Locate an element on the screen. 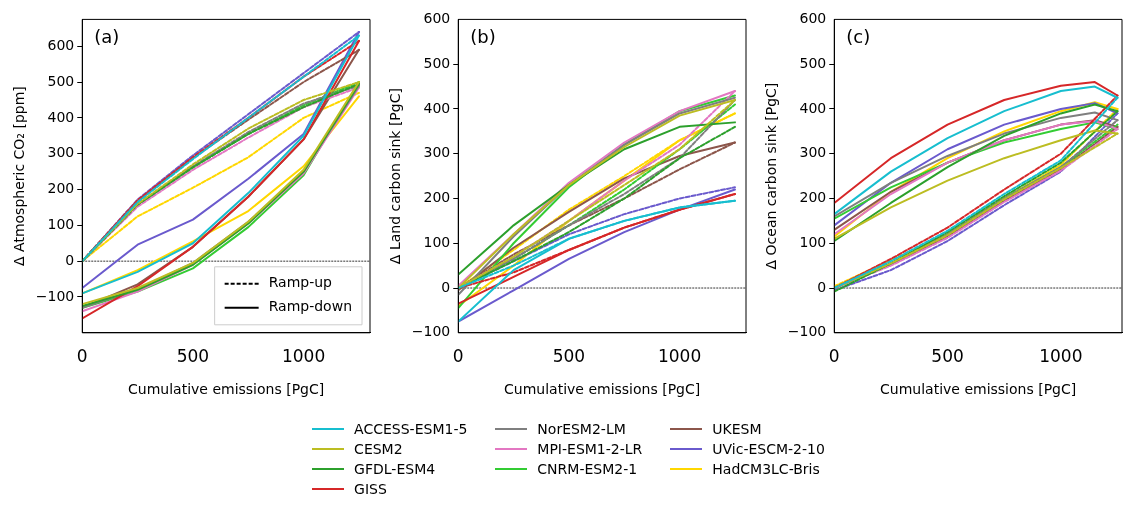 The height and width of the screenshot is (511, 1137). legend-label: CESM2 is located at coordinates (378, 449).